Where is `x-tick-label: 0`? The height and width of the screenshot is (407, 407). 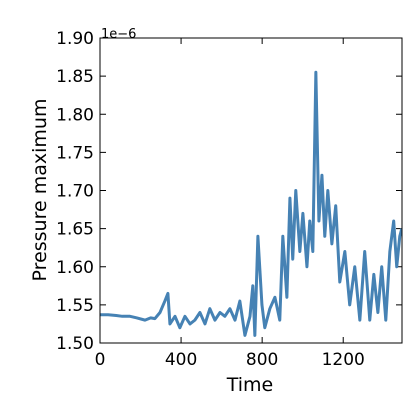
x-tick-label: 0 is located at coordinates (100, 360).